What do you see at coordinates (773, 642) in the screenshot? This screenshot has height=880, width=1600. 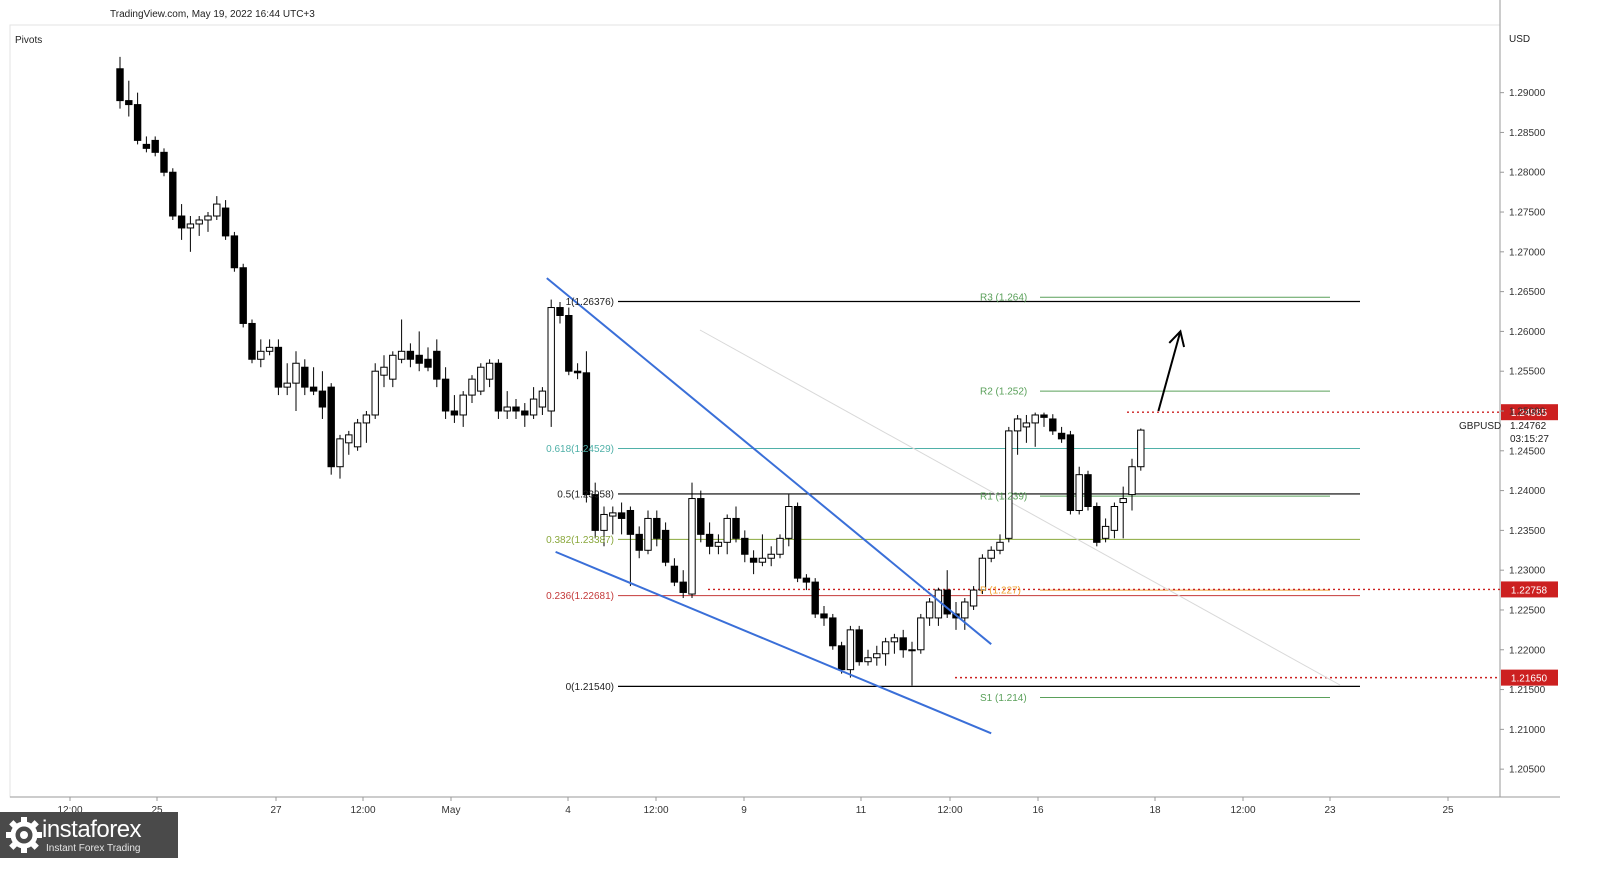 I see `trendline-lower` at bounding box center [773, 642].